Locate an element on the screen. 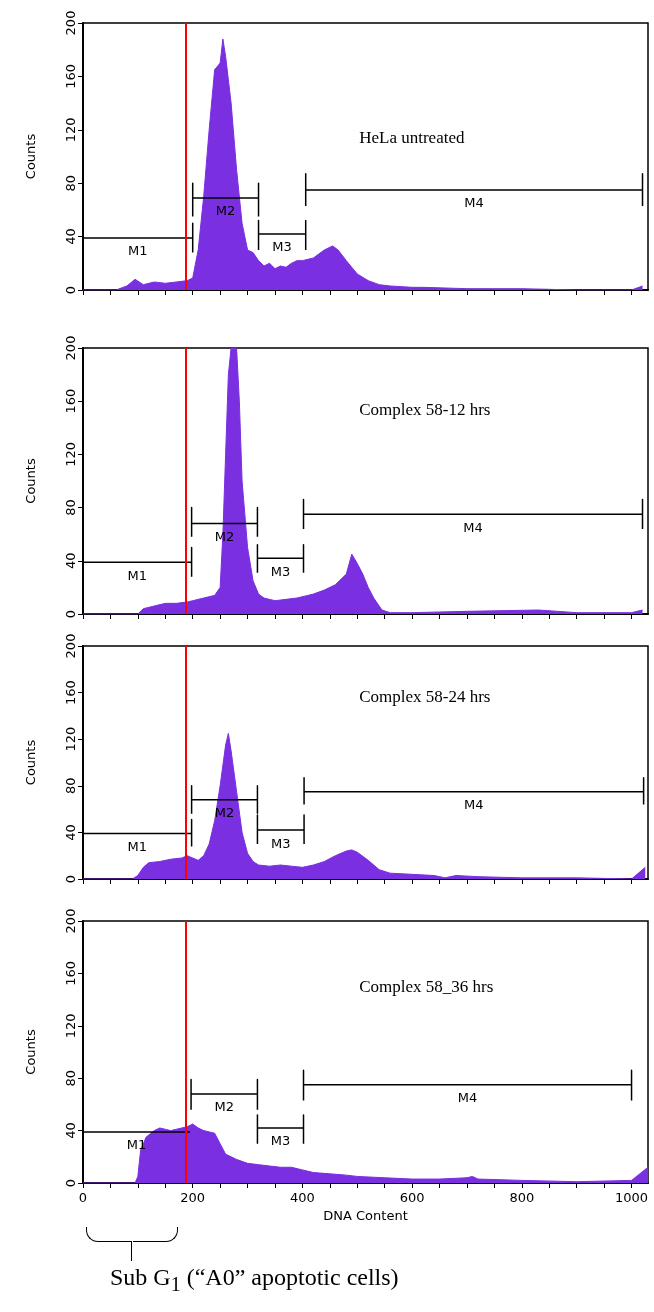 This screenshot has width=654, height=1312. x-axis-title: DNA Content is located at coordinates (365, 1215).